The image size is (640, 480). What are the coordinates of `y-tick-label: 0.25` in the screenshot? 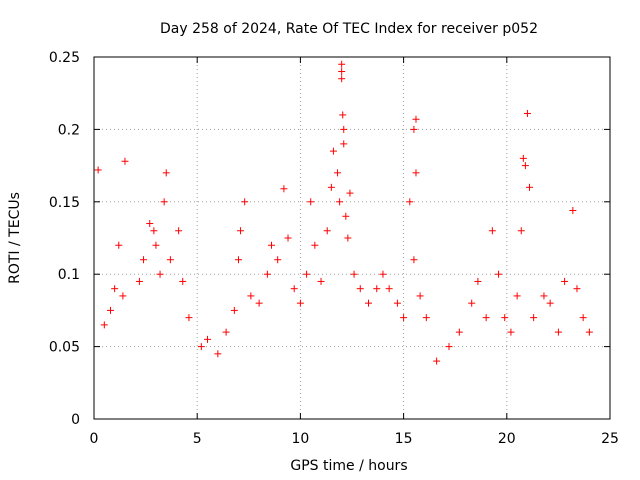 It's located at (64, 58).